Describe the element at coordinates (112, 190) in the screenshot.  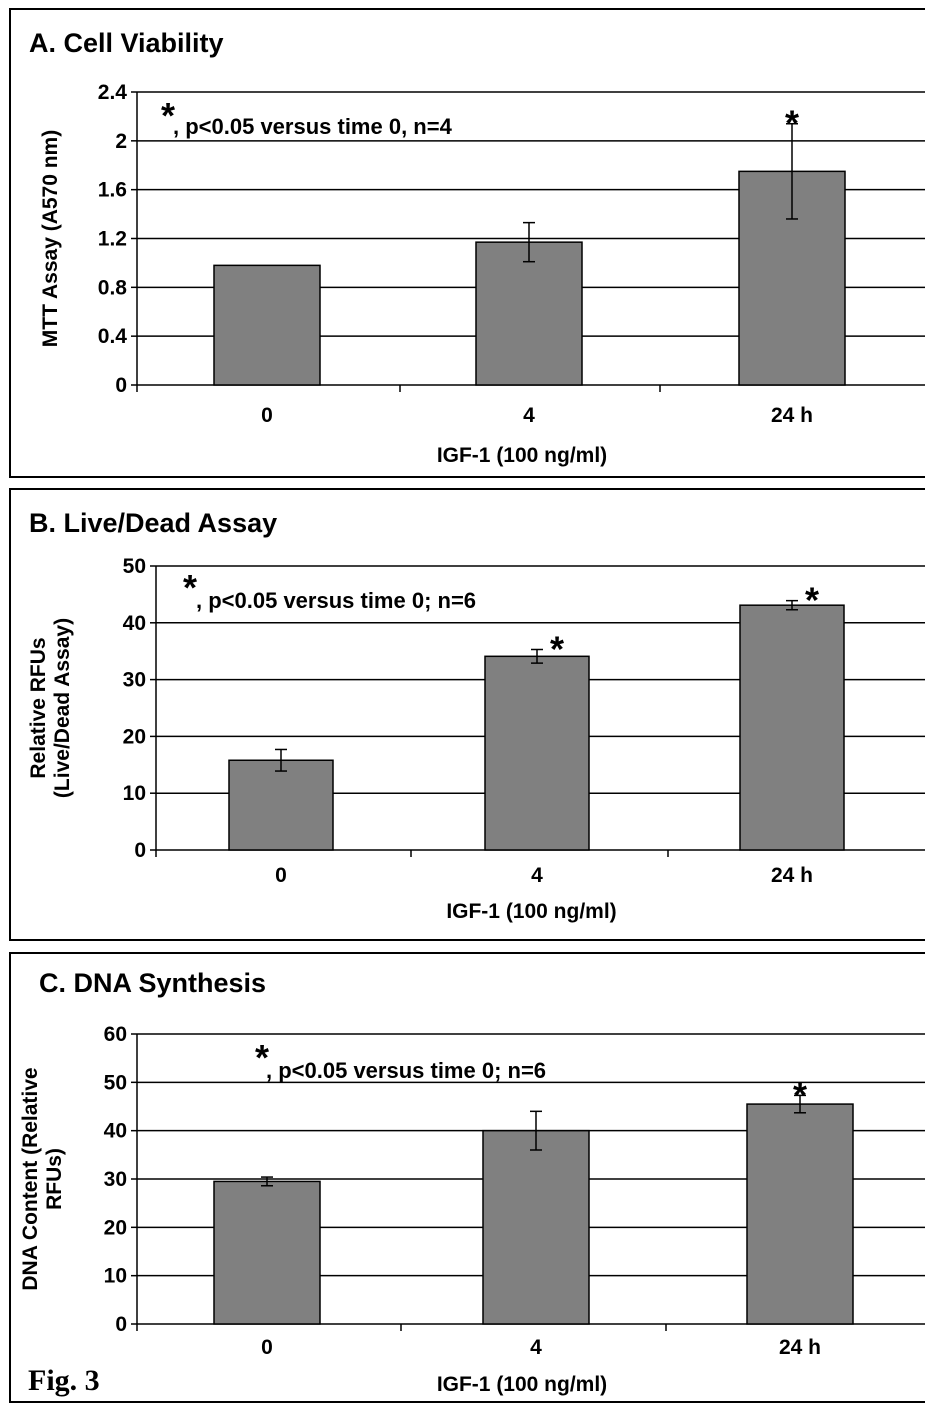
I see `y-tick-label: 1.6` at that location.